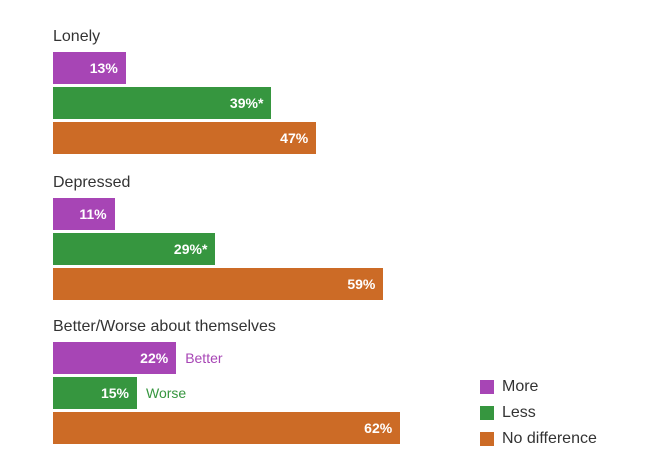  I want to click on bar-depressed-more, so click(84, 214).